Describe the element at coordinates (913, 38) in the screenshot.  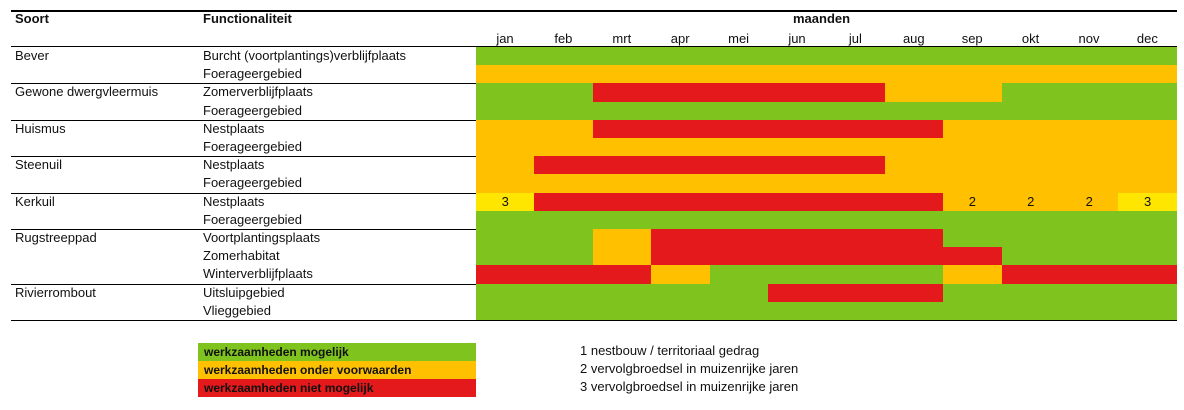
I see `month-label-aug: aug` at that location.